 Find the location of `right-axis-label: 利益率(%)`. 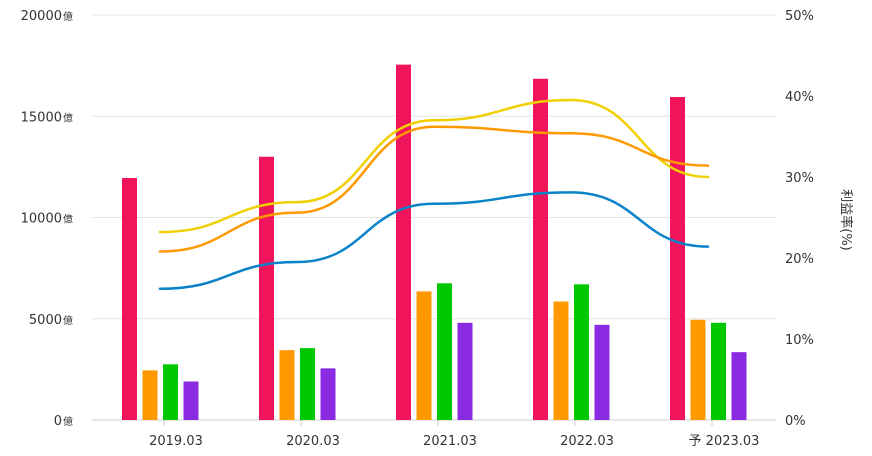

right-axis-label: 利益率(%) is located at coordinates (846, 220).